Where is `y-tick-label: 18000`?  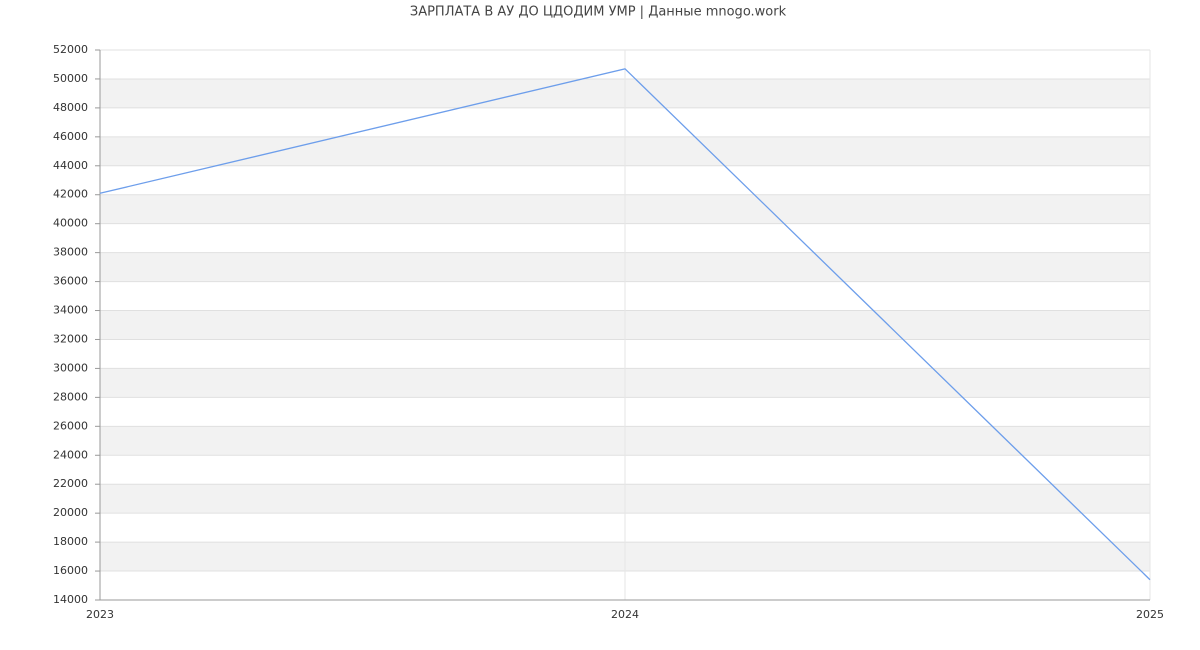
y-tick-label: 18000 is located at coordinates (70, 541).